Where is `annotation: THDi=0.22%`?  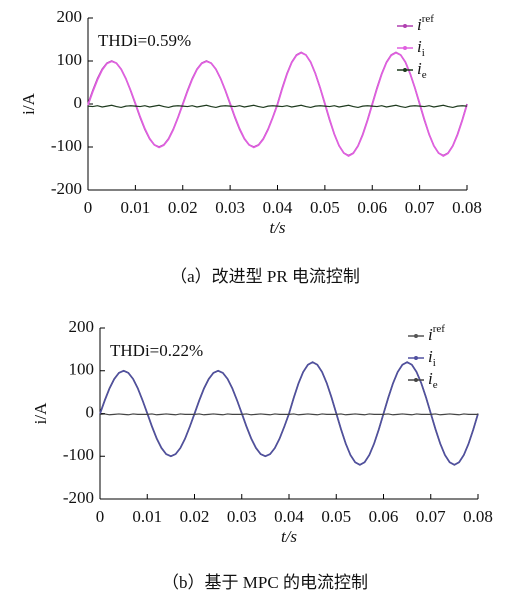
annotation: THDi=0.22% is located at coordinates (156, 350).